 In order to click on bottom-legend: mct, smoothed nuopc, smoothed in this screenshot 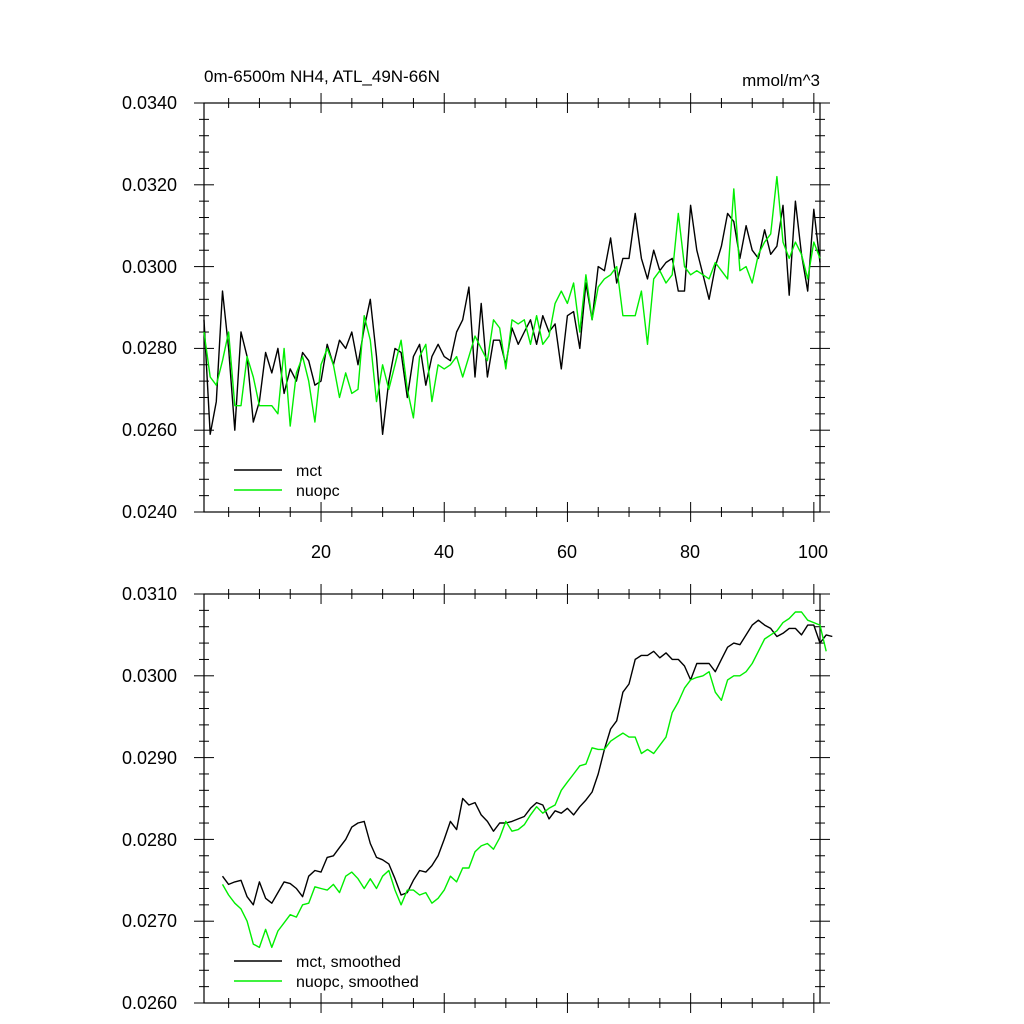, I will do `click(326, 972)`.